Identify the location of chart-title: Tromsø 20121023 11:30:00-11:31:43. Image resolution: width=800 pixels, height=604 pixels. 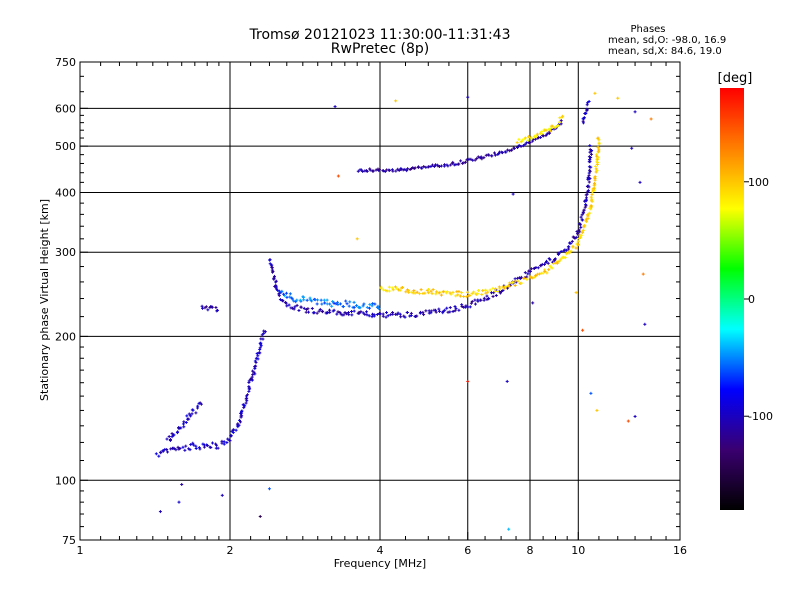
(380, 35).